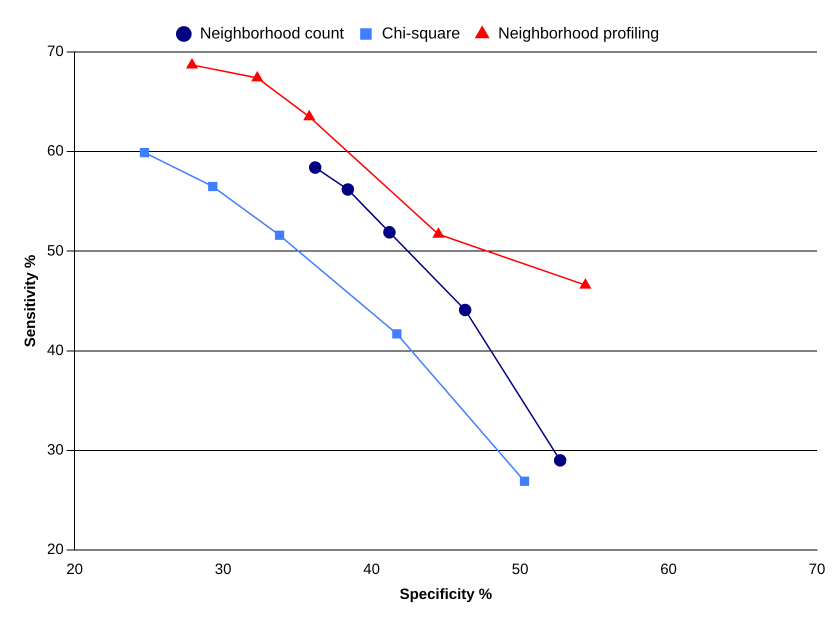  Describe the element at coordinates (371, 569) in the screenshot. I see `x-tick-label: 40` at that location.